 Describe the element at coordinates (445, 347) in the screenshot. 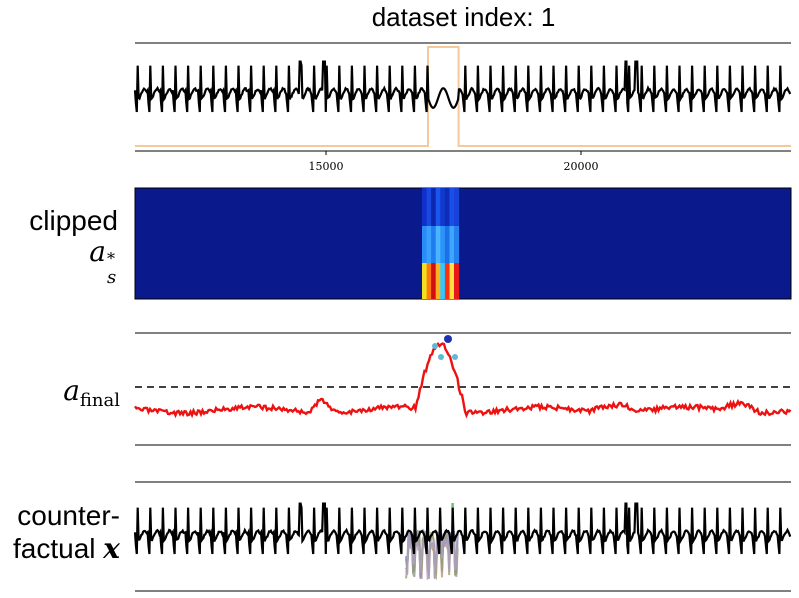

I see `peak-markers` at that location.